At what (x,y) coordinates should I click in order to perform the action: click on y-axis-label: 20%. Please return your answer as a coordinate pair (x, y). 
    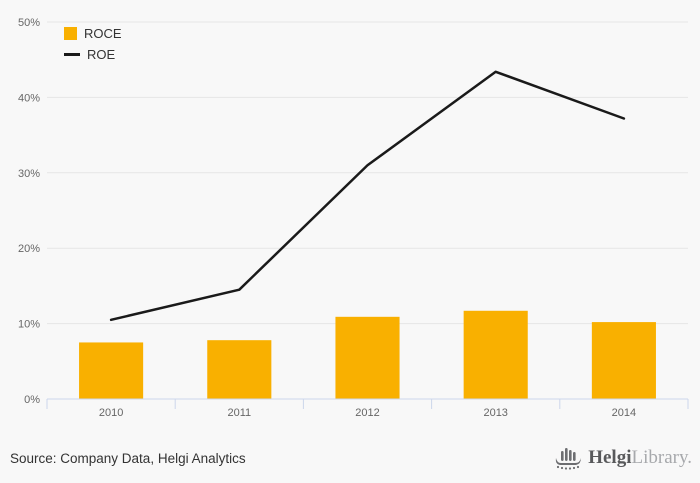
    Looking at the image, I should click on (29, 249).